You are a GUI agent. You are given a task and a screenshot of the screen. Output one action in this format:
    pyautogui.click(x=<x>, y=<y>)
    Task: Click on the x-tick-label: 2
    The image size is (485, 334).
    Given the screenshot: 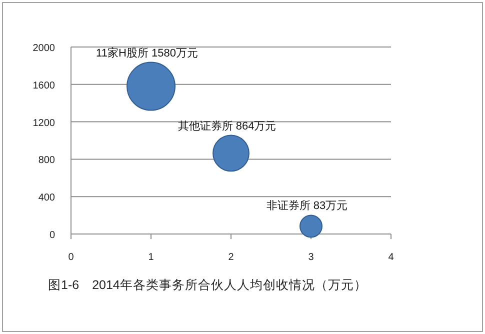 What is the action you would take?
    pyautogui.click(x=231, y=257)
    